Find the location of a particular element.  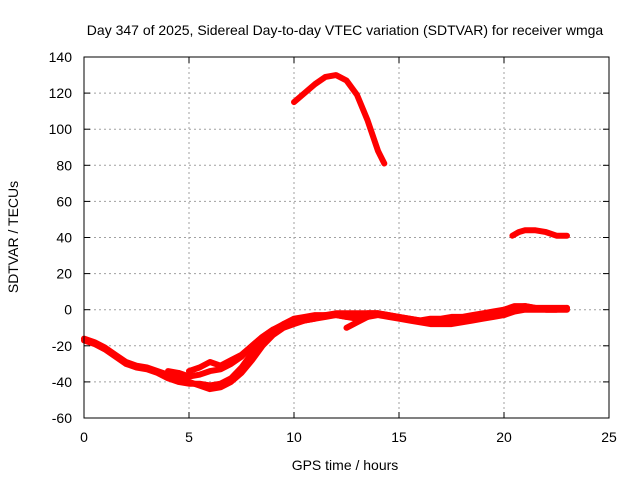

y-tick-label: -20 is located at coordinates (62, 346).